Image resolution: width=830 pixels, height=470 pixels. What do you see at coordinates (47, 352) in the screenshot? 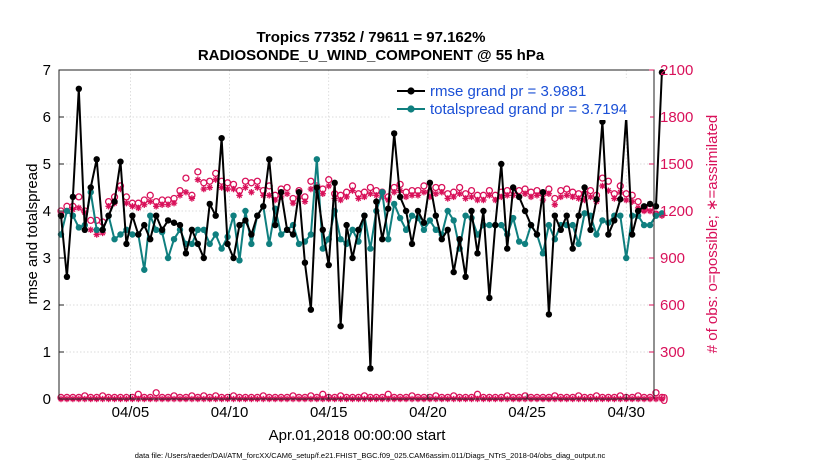
I see `y-tick-label: 1` at bounding box center [47, 352].